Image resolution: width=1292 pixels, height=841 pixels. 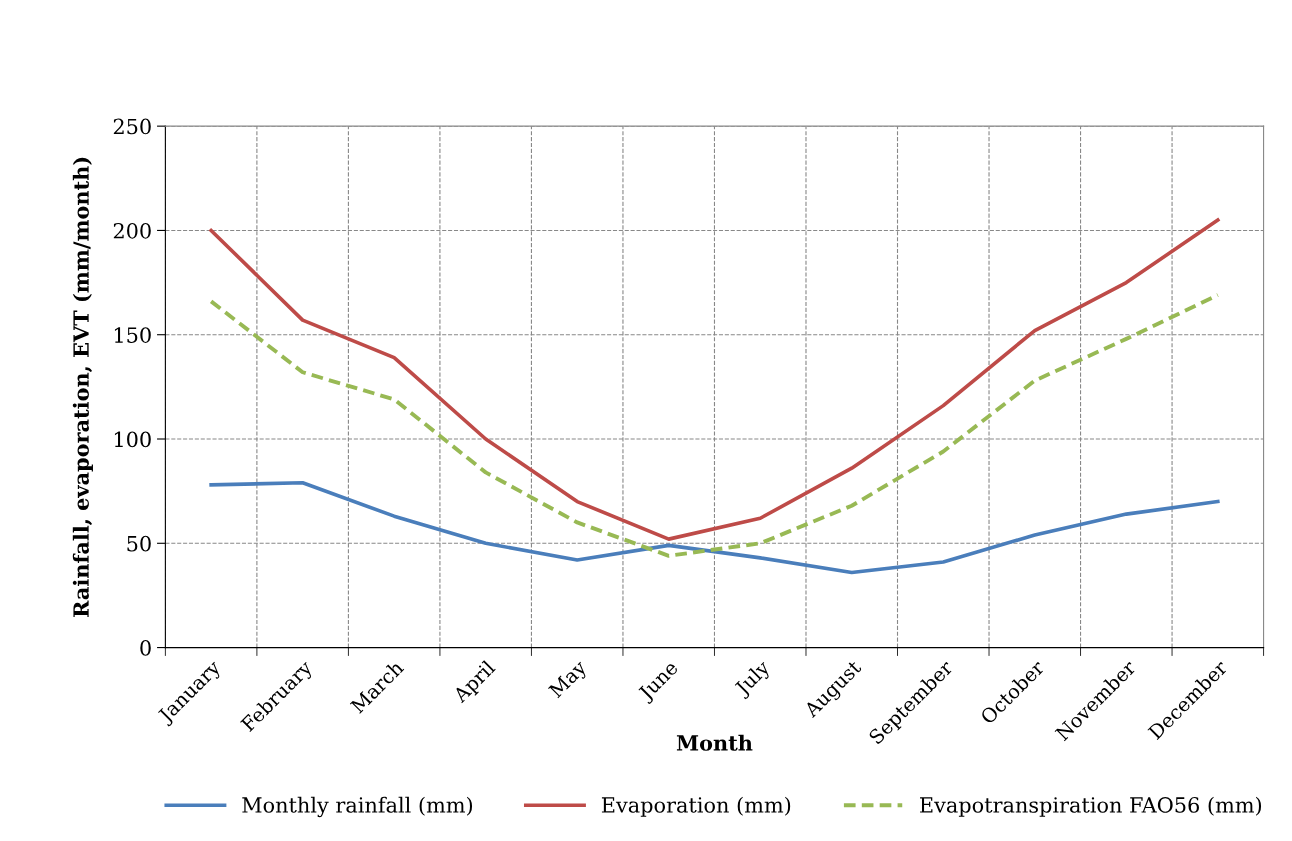 I want to click on y-tick-label: 50, so click(x=139, y=543).